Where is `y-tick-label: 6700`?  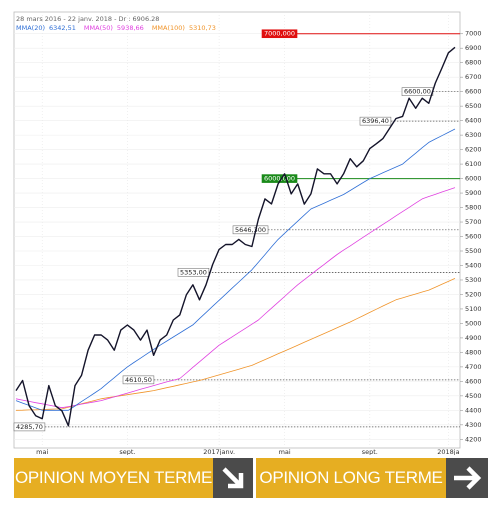
y-tick-label: 6700 is located at coordinates (473, 77).